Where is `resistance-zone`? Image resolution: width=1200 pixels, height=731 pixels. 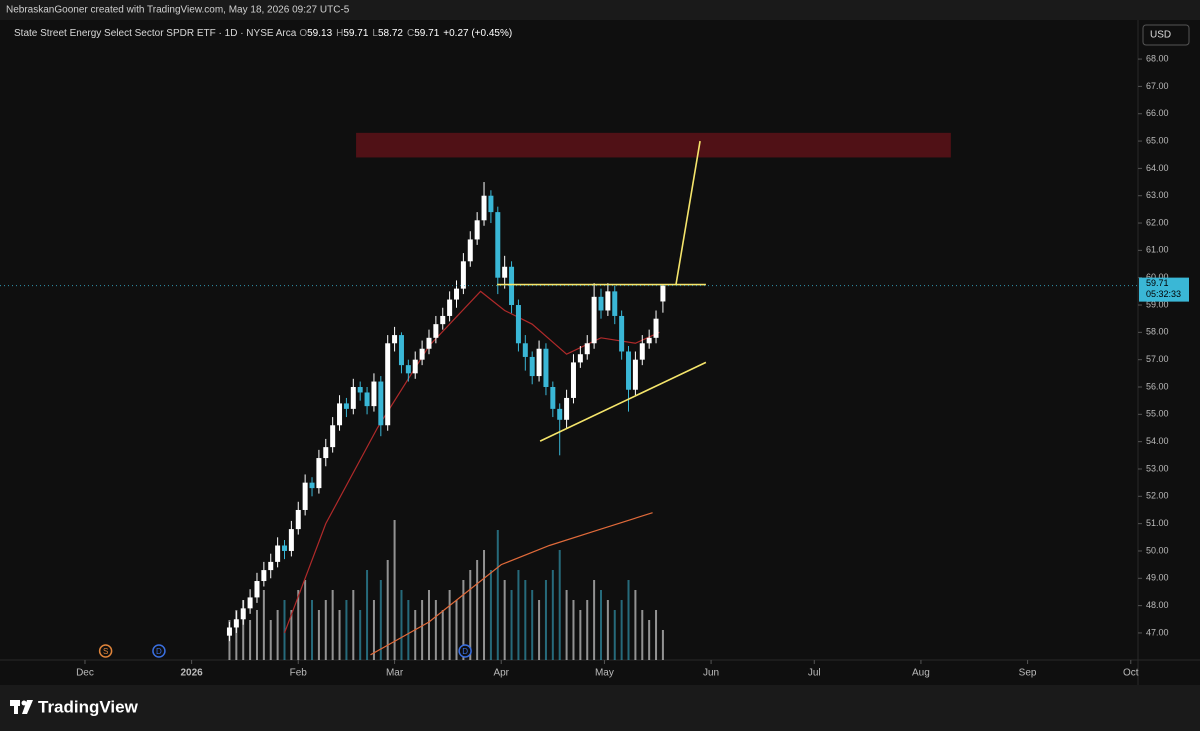
resistance-zone is located at coordinates (653, 145).